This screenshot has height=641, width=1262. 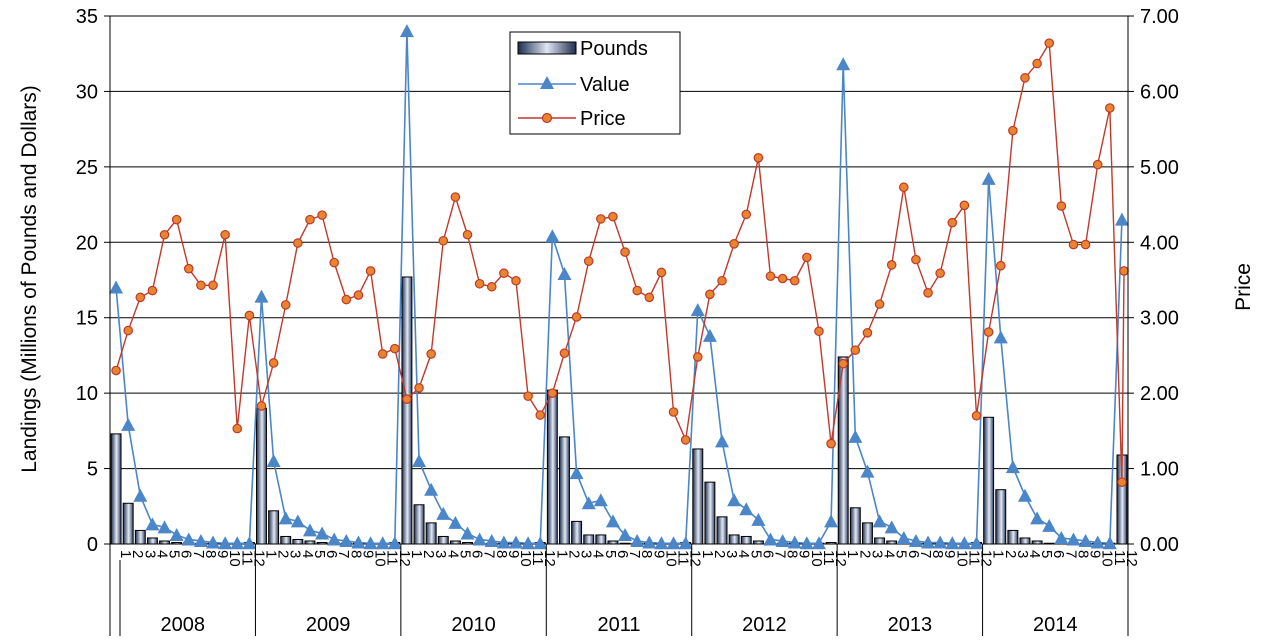 What do you see at coordinates (328, 625) in the screenshot?
I see `year-label: 2009` at bounding box center [328, 625].